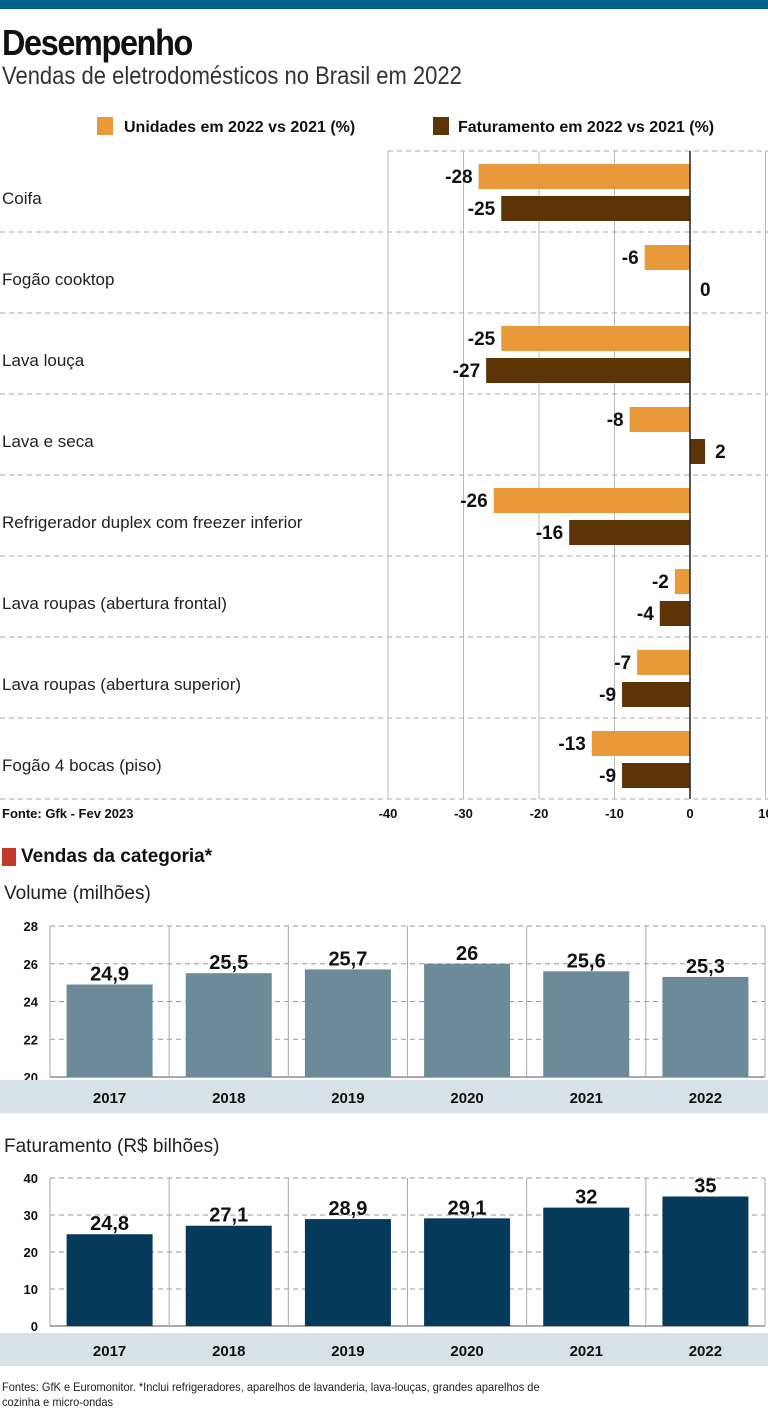 Image resolution: width=768 pixels, height=1417 pixels. Describe the element at coordinates (347, 1351) in the screenshot. I see `revenue-x-label: 2019` at that location.